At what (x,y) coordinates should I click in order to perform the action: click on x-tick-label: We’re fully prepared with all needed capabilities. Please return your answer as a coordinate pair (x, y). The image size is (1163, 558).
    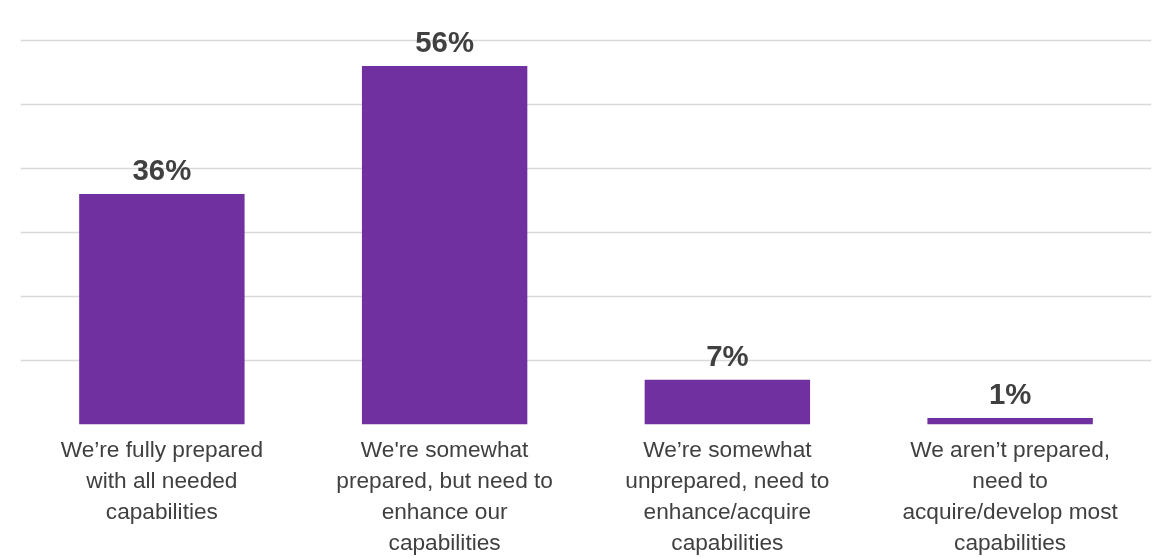
    Looking at the image, I should click on (162, 479).